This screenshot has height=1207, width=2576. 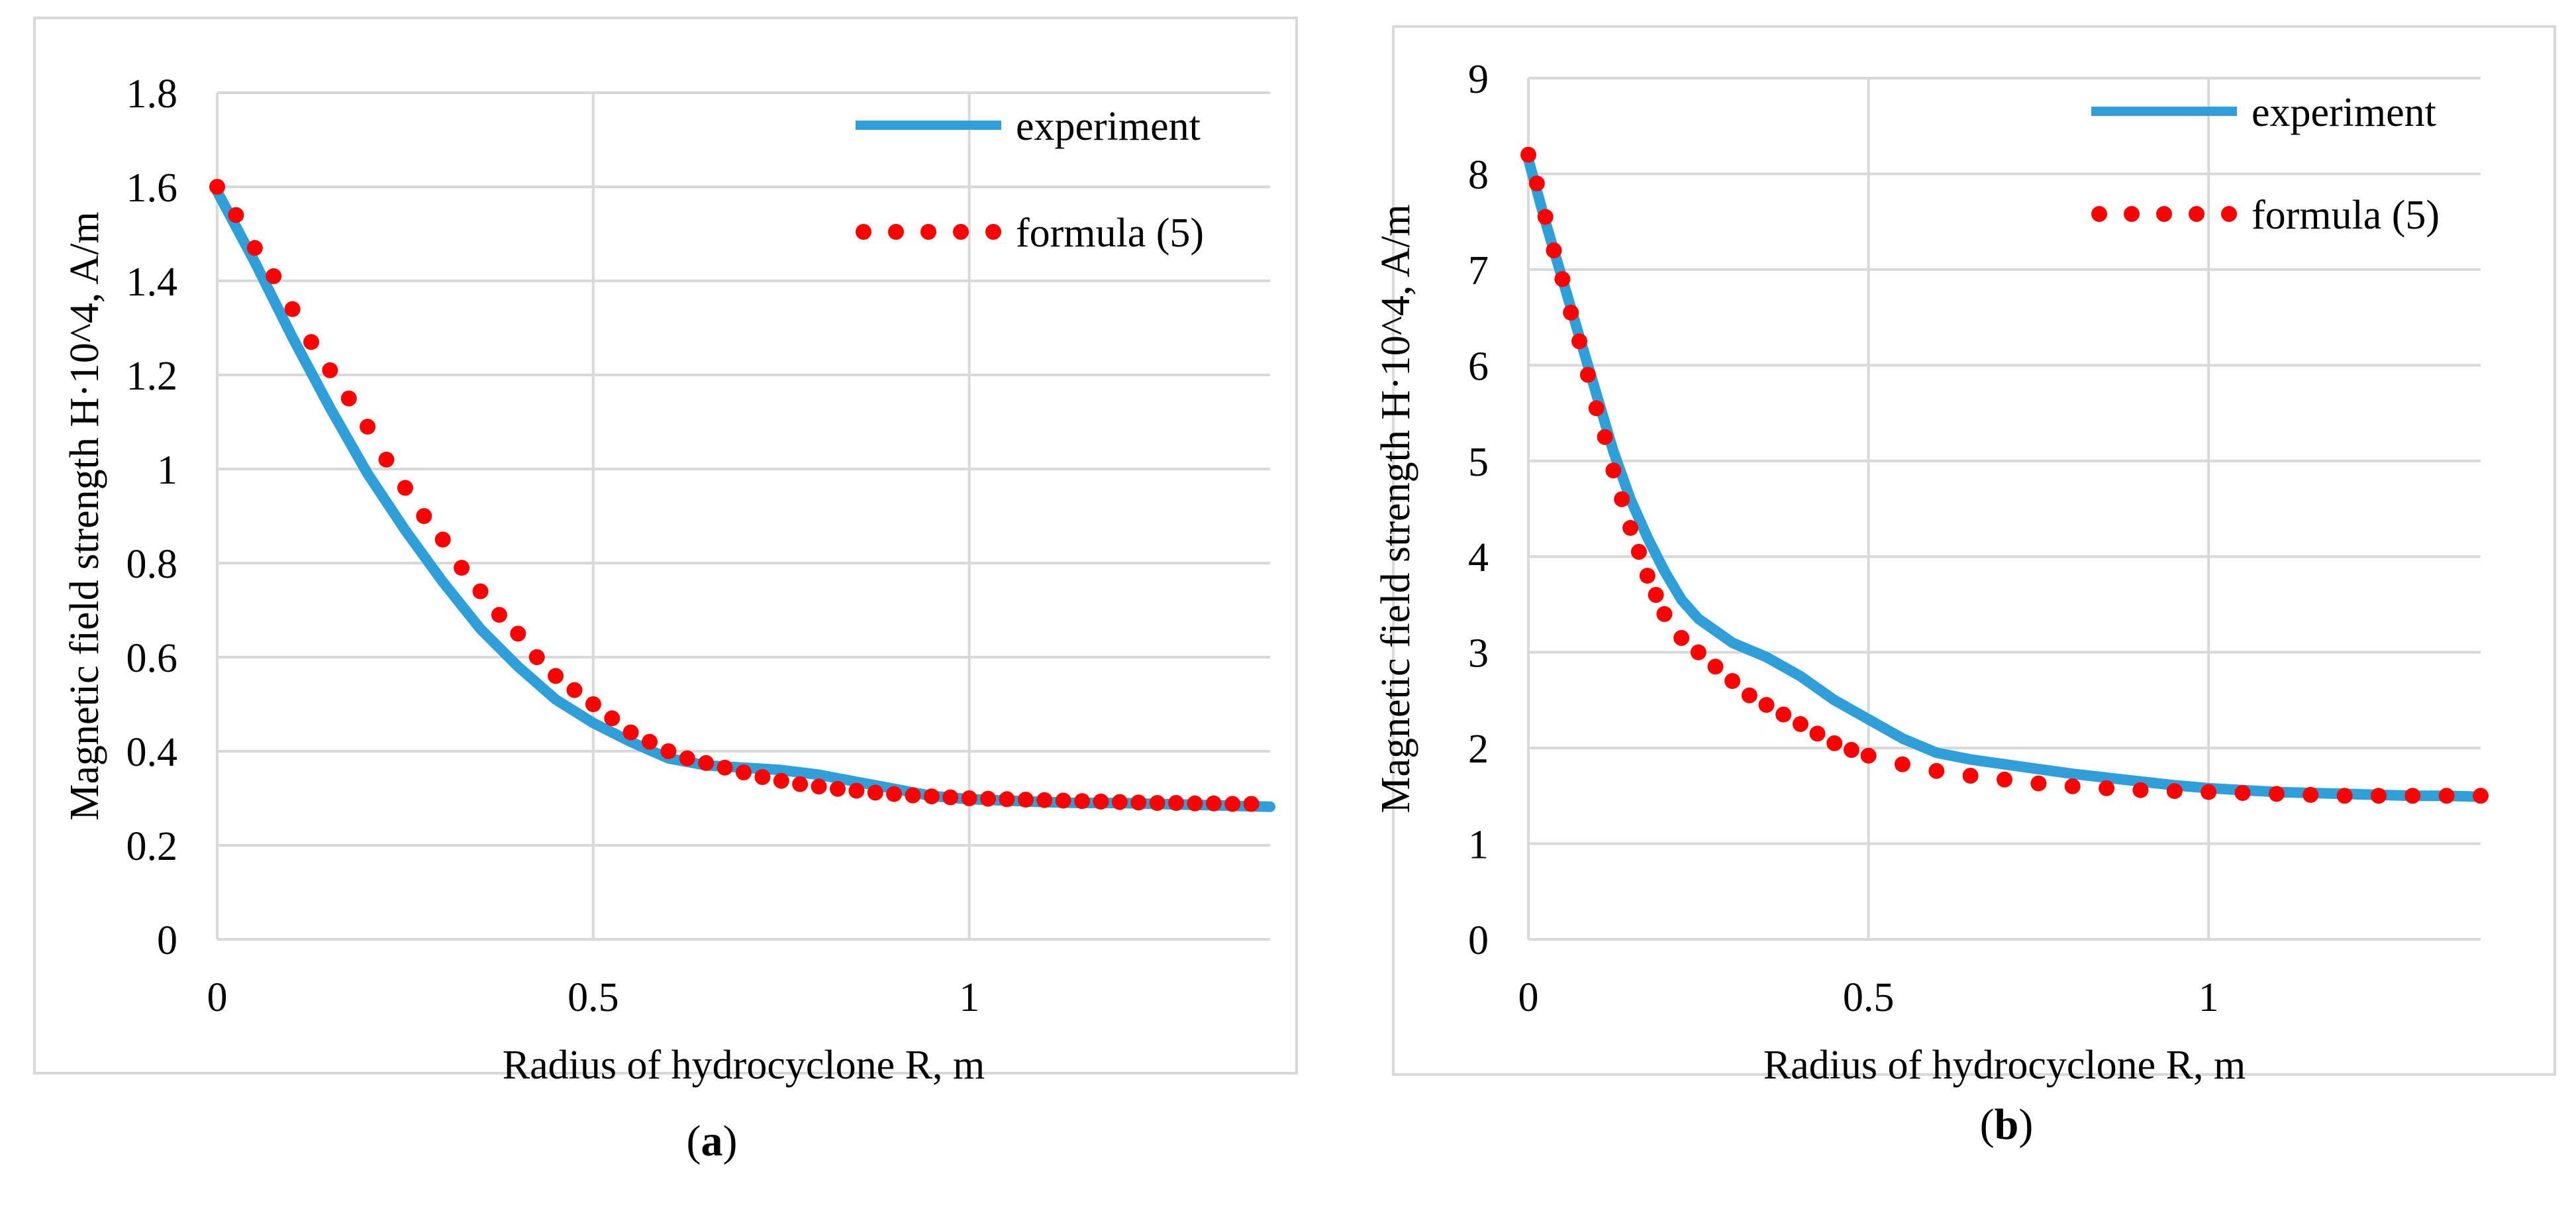 I want to click on y-tick-label: 0.6, so click(x=152, y=658).